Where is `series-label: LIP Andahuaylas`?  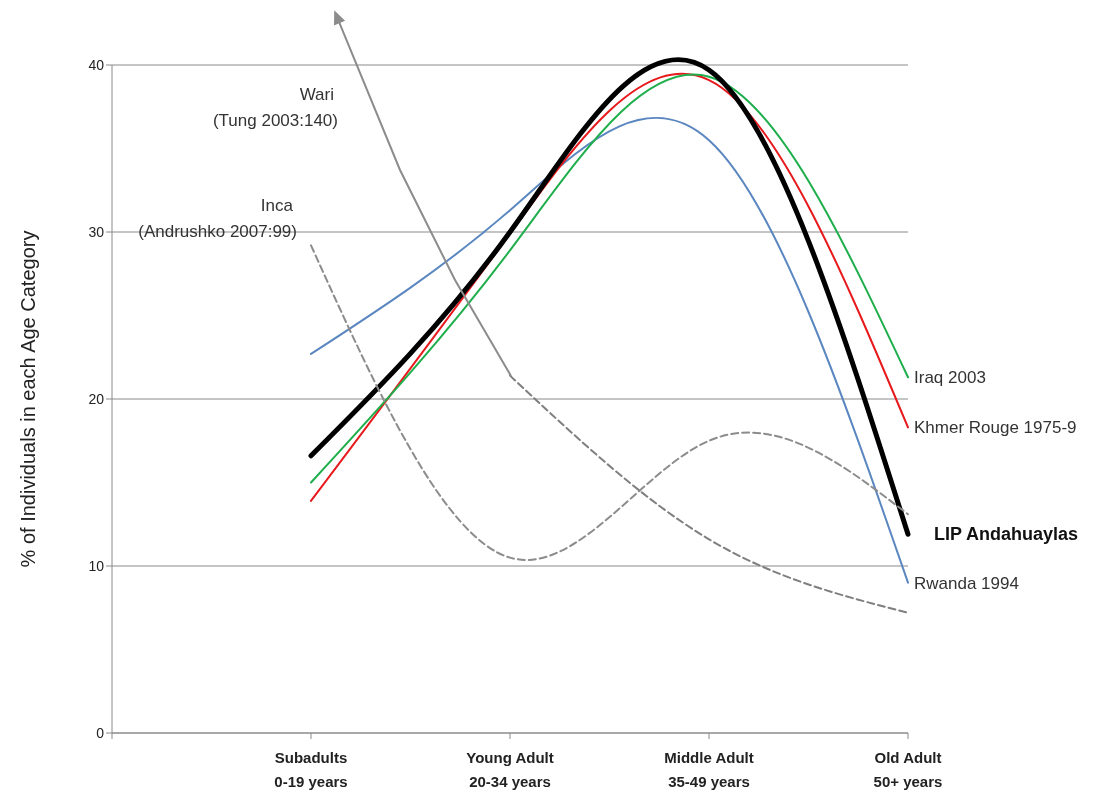 series-label: LIP Andahuaylas is located at coordinates (1006, 534).